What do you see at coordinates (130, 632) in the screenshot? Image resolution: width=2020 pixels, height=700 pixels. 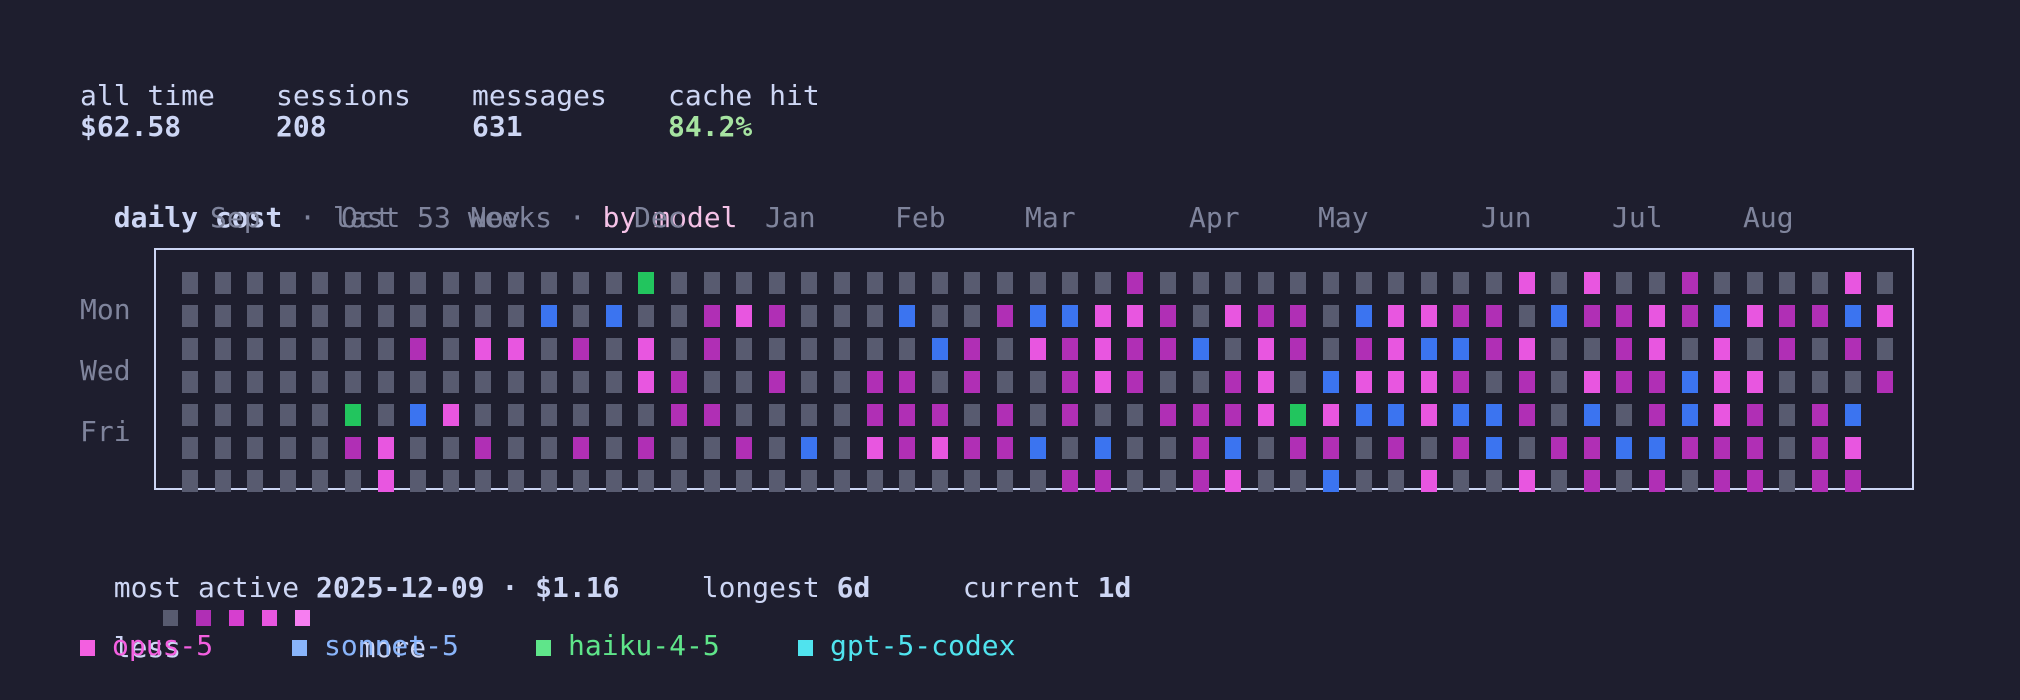 I see `intensity-legend: less` at bounding box center [130, 632].